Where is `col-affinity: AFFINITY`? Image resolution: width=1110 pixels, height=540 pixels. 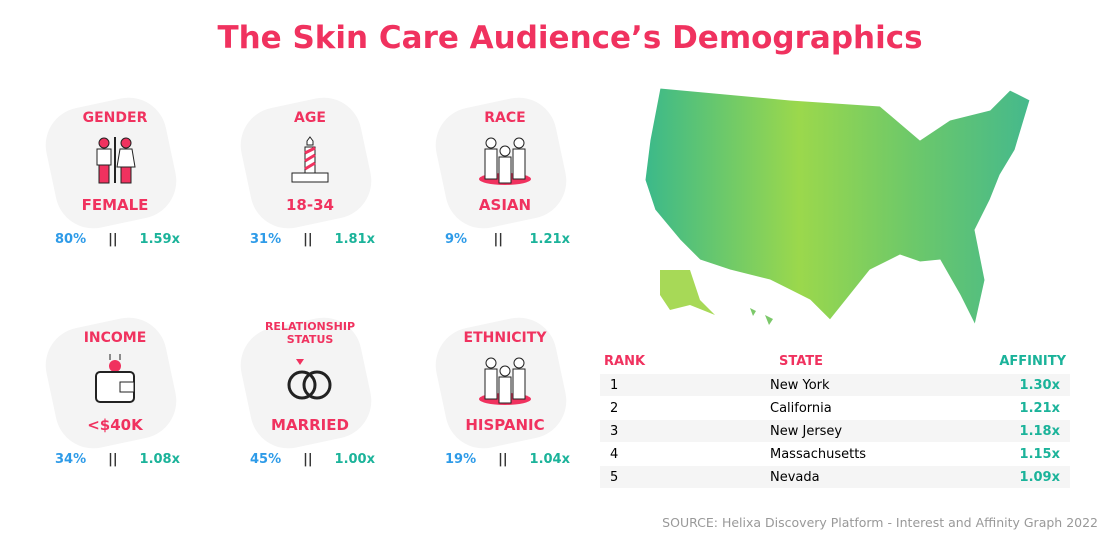 col-affinity: AFFINITY is located at coordinates (1032, 361).